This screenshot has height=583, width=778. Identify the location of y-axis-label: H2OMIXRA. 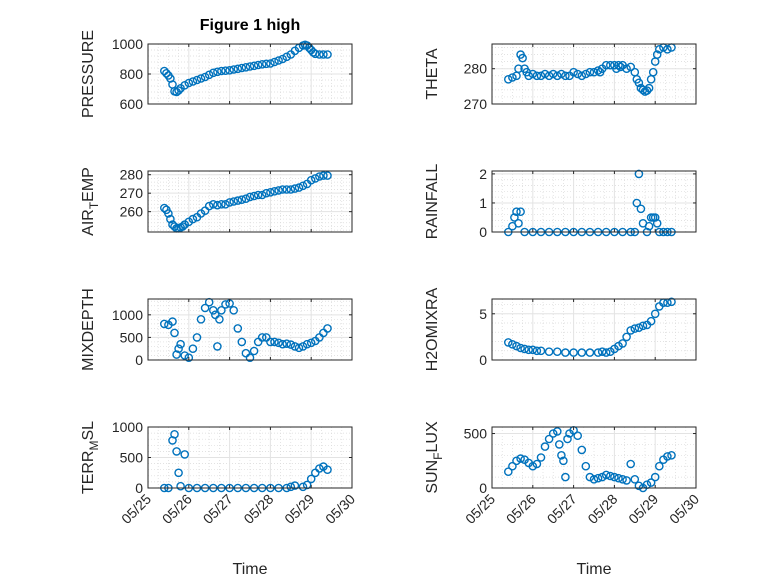
(432, 329).